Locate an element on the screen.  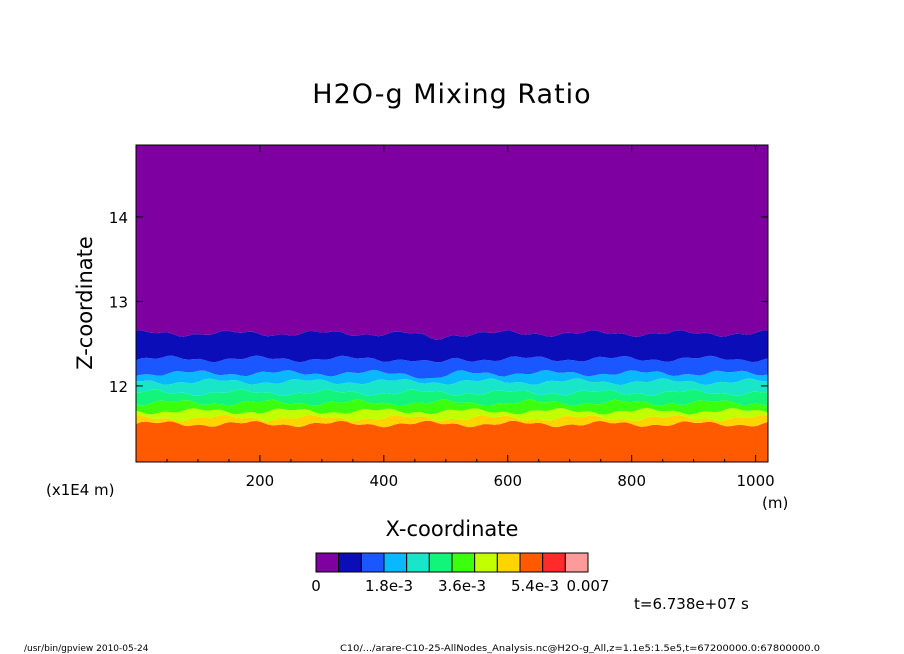
chart-title: H2O-g Mixing Ratio is located at coordinates (451, 94).